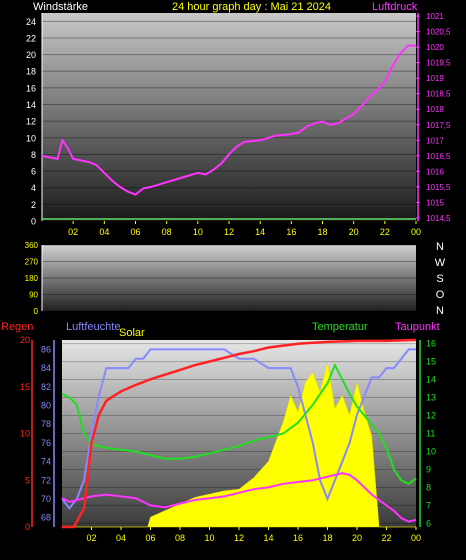 The height and width of the screenshot is (560, 466). Describe the element at coordinates (431, 344) in the screenshot. I see `temperatur-tick-label: 16` at that location.